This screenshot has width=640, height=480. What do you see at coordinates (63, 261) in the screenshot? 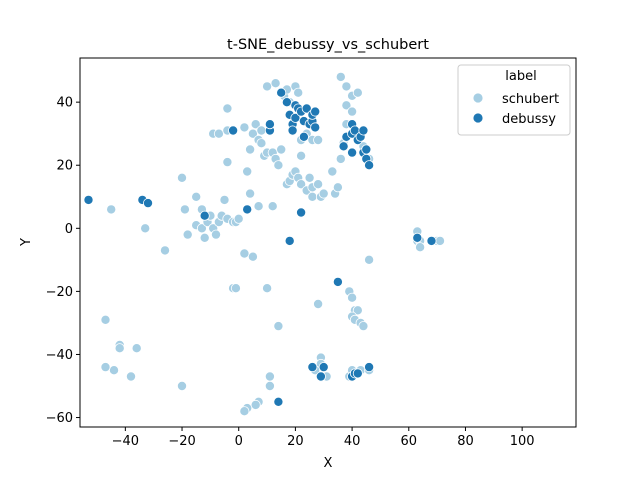
I see `y-axis: −60 −40 −20 0 20 40` at bounding box center [63, 261].